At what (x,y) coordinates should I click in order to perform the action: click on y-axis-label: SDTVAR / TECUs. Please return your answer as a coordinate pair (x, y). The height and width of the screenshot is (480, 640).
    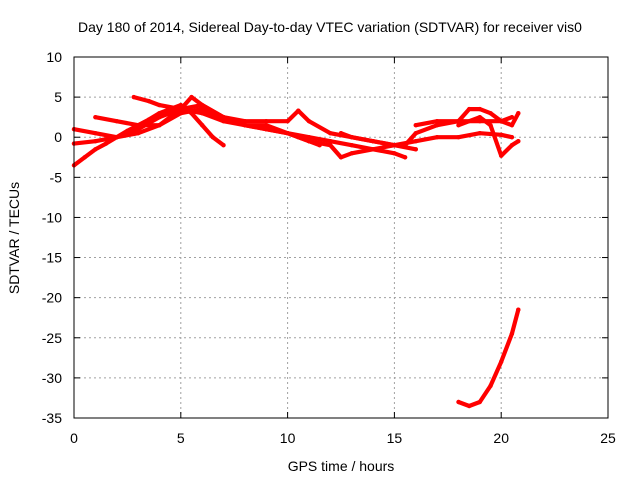
    Looking at the image, I should click on (14, 238).